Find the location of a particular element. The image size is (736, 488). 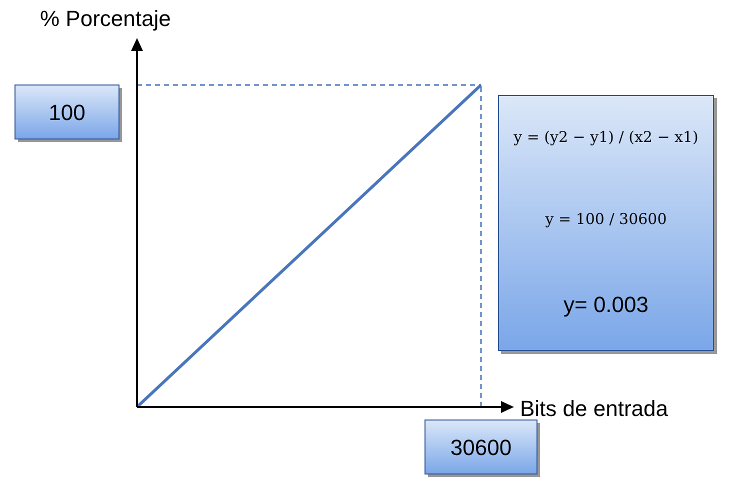

annotation: y = (y2 − y1) / (x2 − x1) is located at coordinates (606, 137).